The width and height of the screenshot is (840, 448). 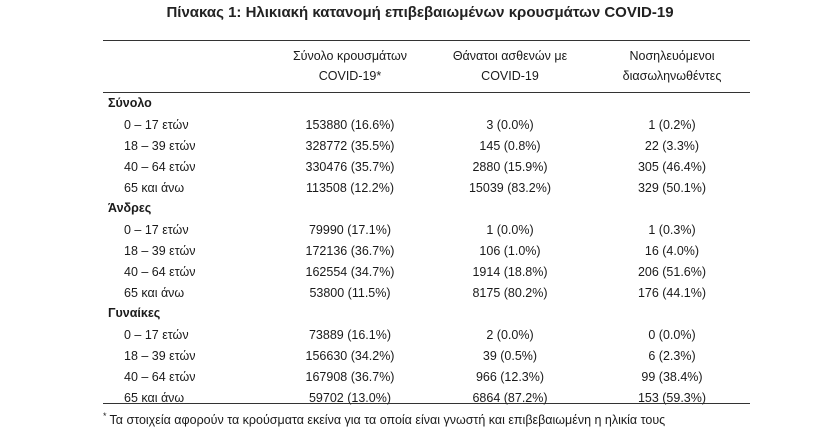 What do you see at coordinates (350, 377) in the screenshot?
I see `cases-cell: 167908 (36.7%)` at bounding box center [350, 377].